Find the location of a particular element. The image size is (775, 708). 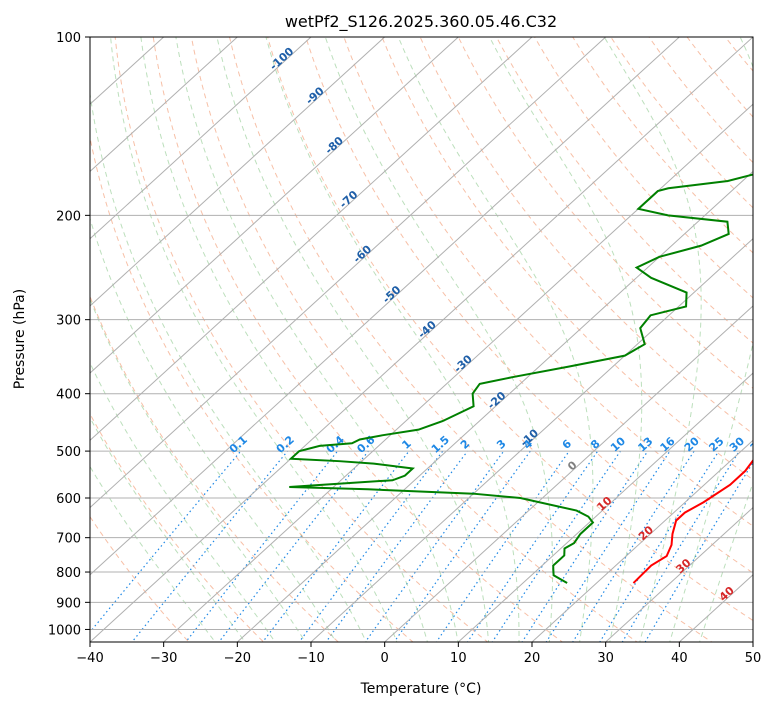

moist-adiabat-label: 10 is located at coordinates (604, 504).